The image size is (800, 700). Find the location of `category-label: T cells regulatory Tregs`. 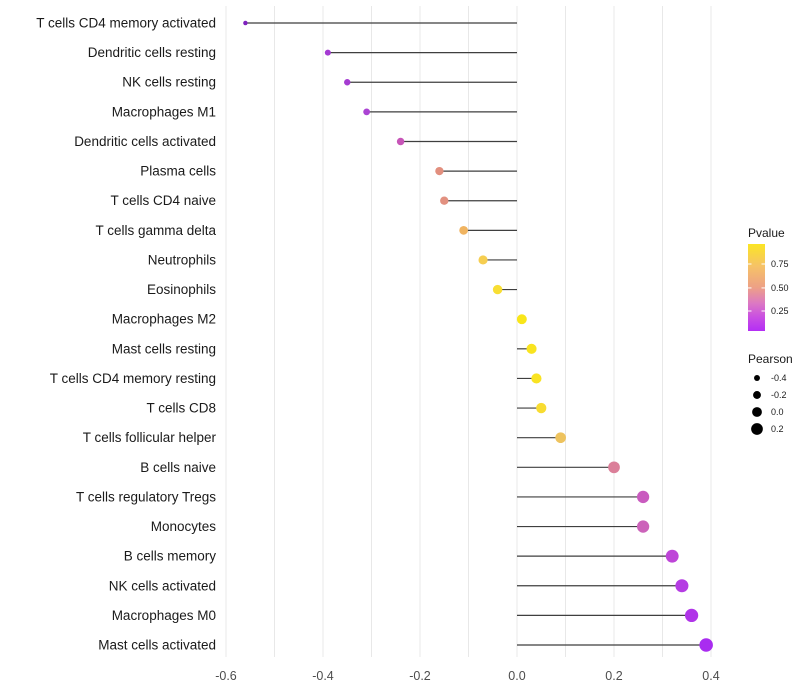

category-label: T cells regulatory Tregs is located at coordinates (146, 496).